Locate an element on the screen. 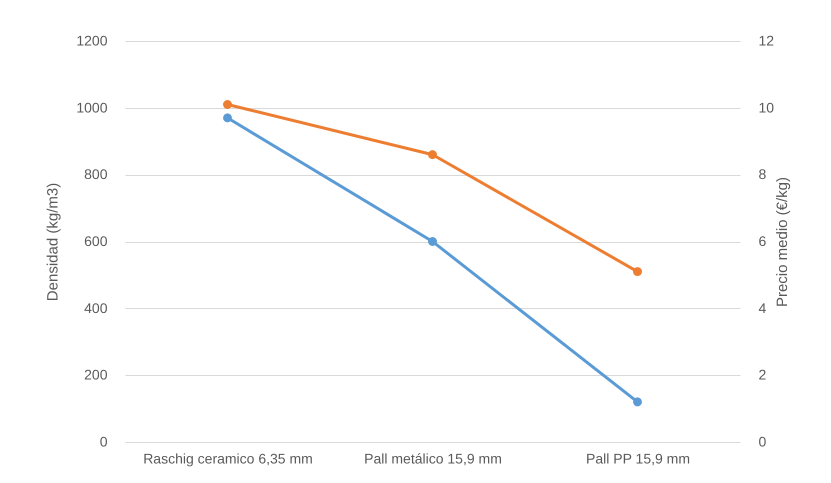 The image size is (831, 483). y2-axis-title: Precio medio (€/kg) is located at coordinates (783, 242).